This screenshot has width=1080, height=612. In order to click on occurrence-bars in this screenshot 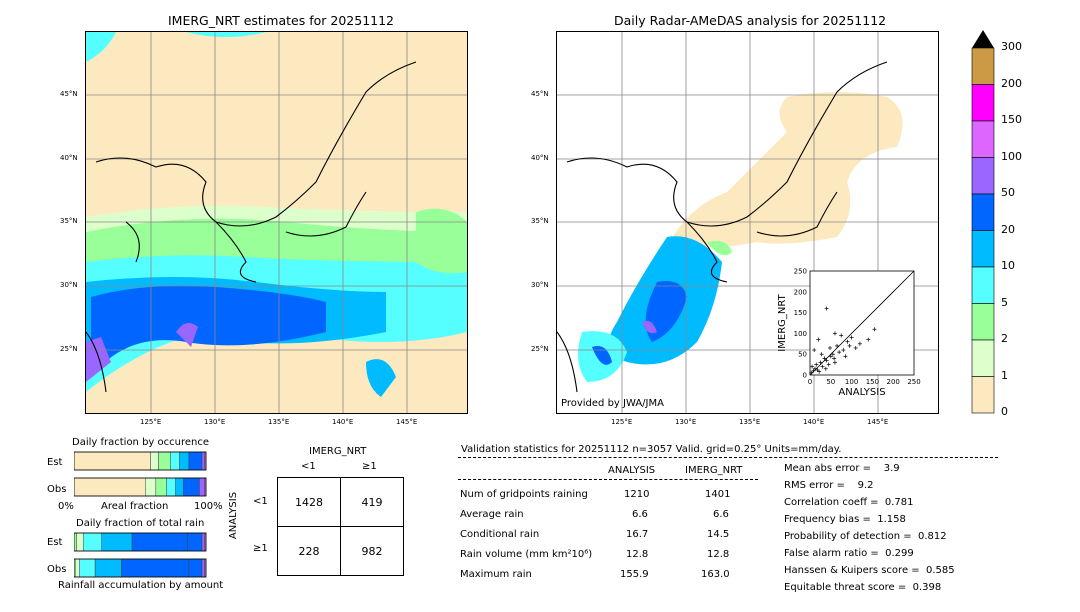, I will do `click(140, 474)`.